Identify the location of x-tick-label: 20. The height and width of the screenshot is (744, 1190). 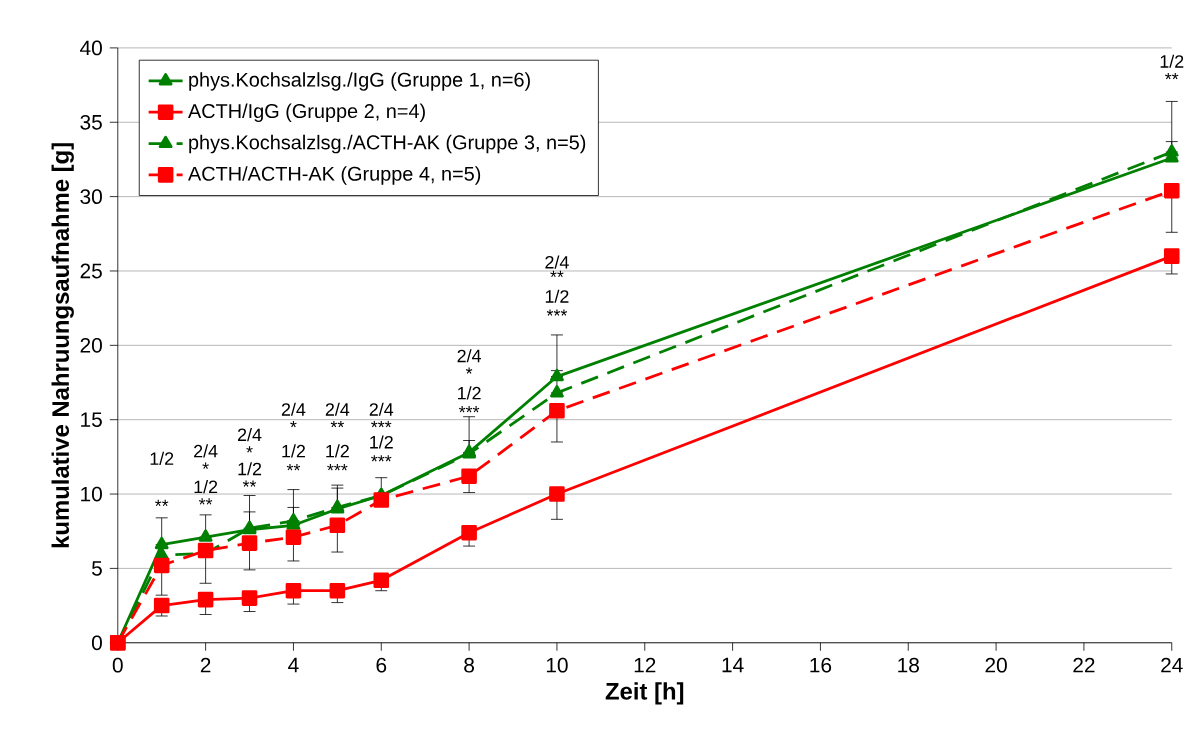
(996, 665).